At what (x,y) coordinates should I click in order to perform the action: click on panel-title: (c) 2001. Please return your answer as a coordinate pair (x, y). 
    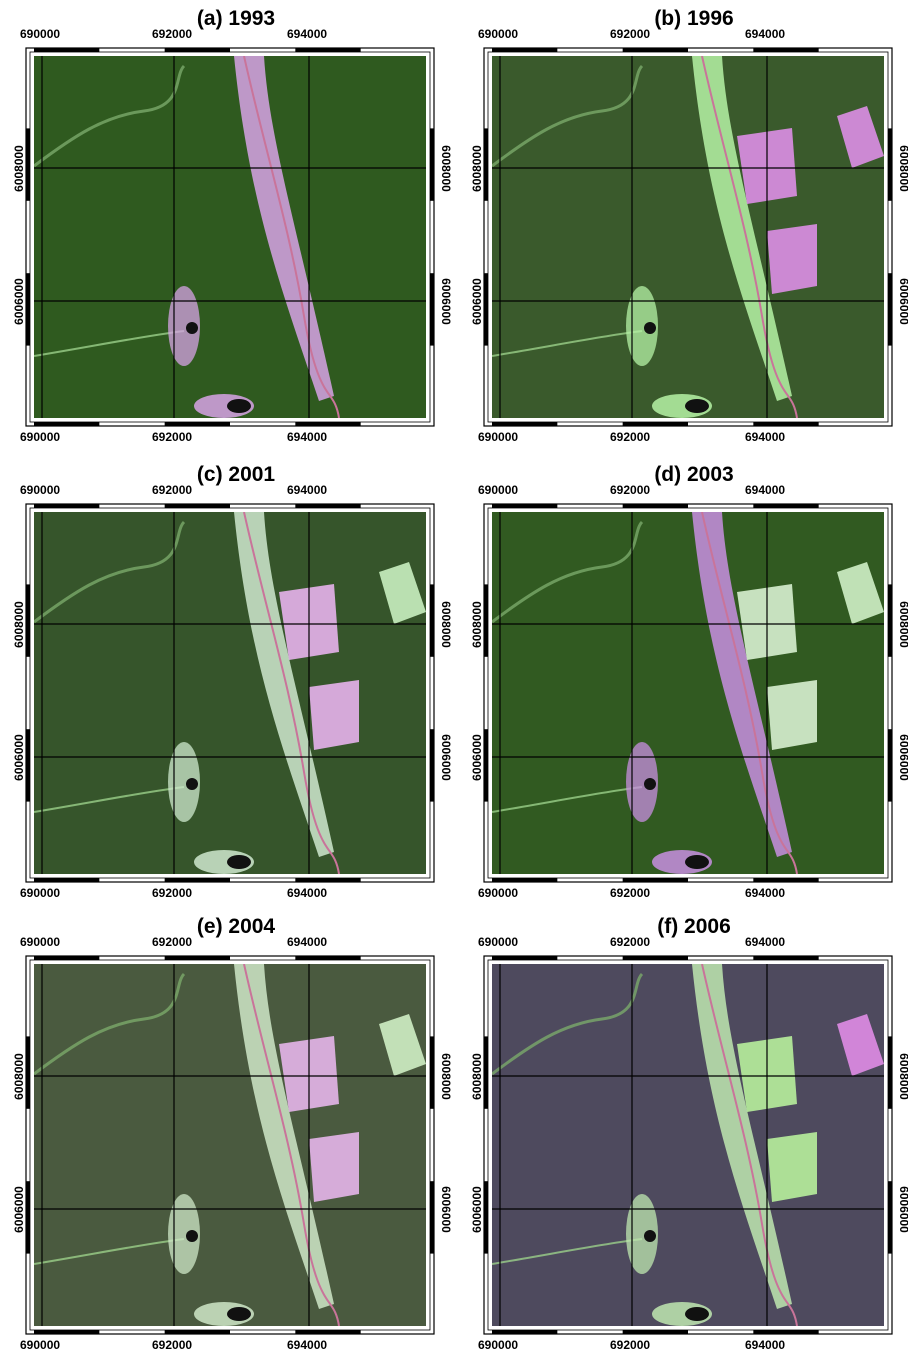
    Looking at the image, I should click on (236, 474).